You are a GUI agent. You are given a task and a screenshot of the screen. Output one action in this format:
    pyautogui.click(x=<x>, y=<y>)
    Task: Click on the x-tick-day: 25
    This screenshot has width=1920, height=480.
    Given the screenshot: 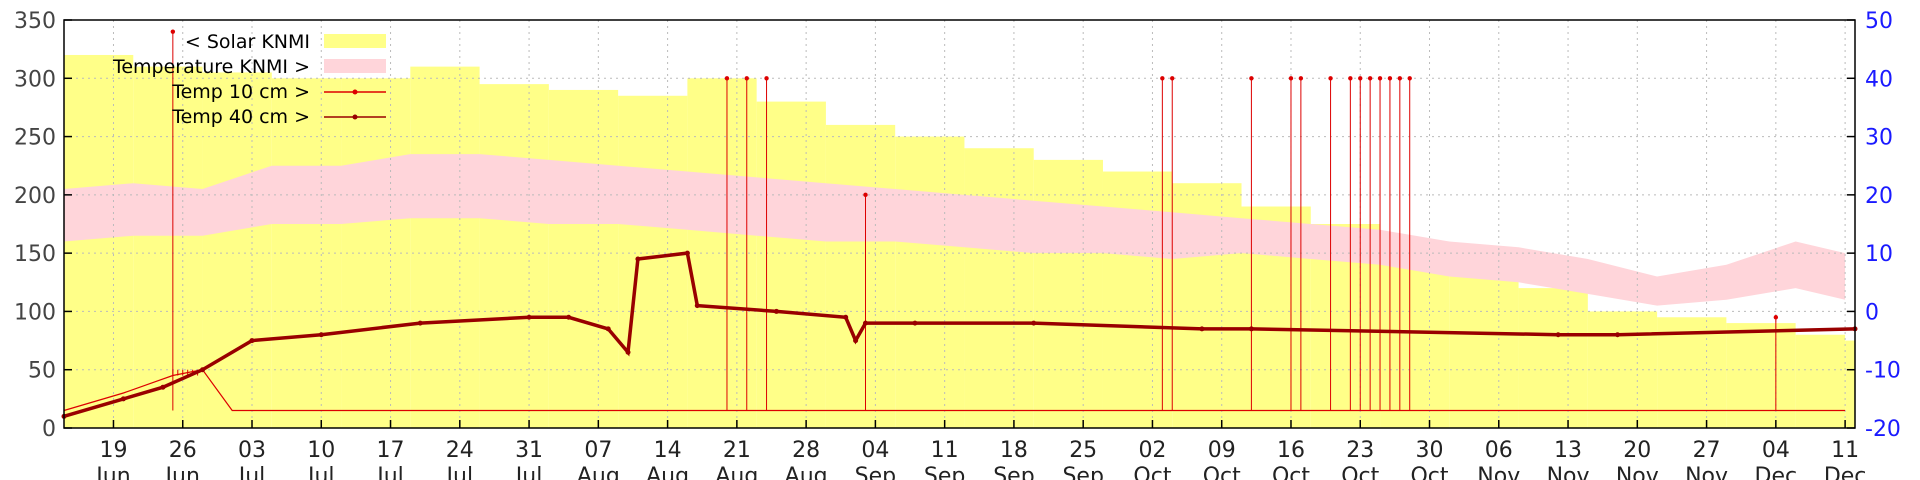 What is the action you would take?
    pyautogui.click(x=1083, y=450)
    